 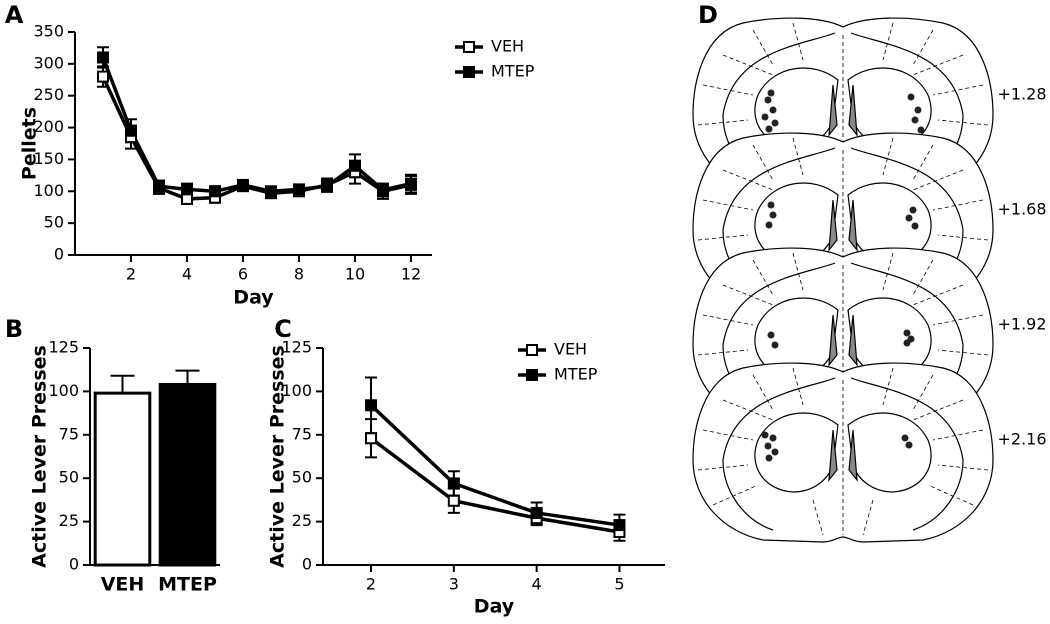 What do you see at coordinates (411, 274) in the screenshot?
I see `x-tick-label: 12` at bounding box center [411, 274].